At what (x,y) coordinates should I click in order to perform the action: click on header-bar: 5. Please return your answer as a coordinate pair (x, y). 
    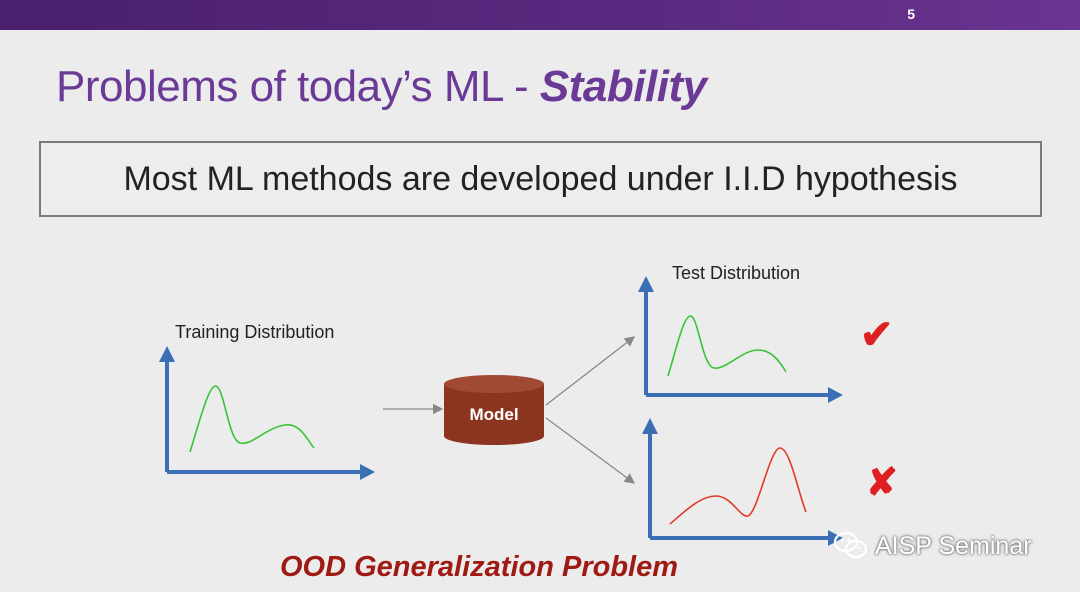
    Looking at the image, I should click on (540, 15).